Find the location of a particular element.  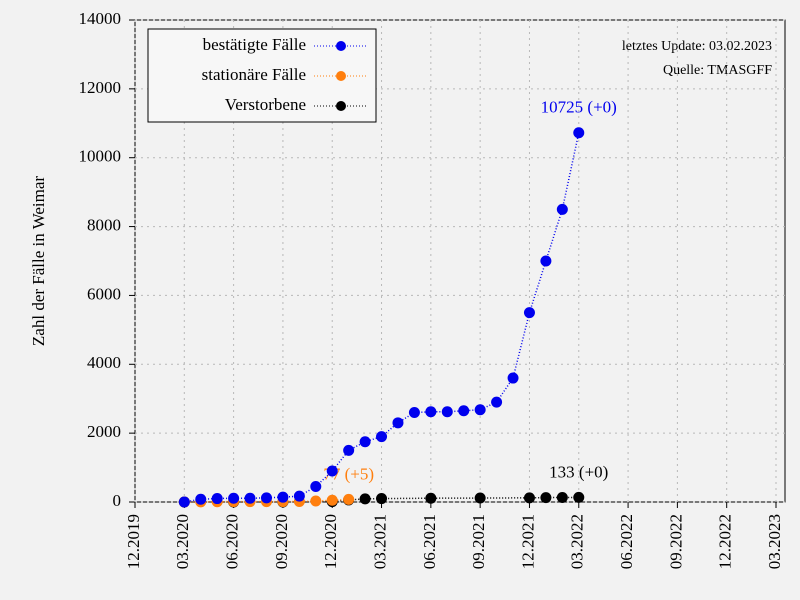

x-tick-label: 03.2023 is located at coordinates (774, 541).